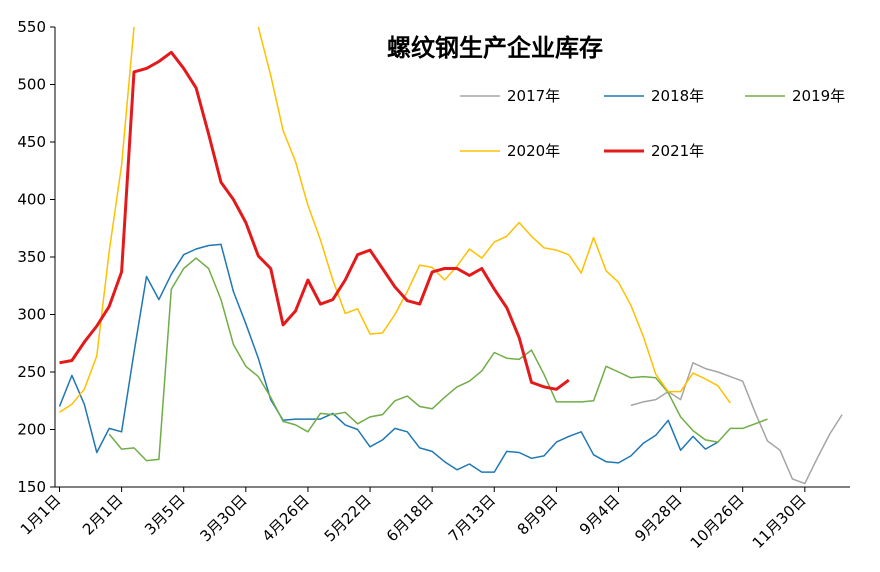 The image size is (880, 572). I want to click on legend-label: 2019年, so click(818, 96).